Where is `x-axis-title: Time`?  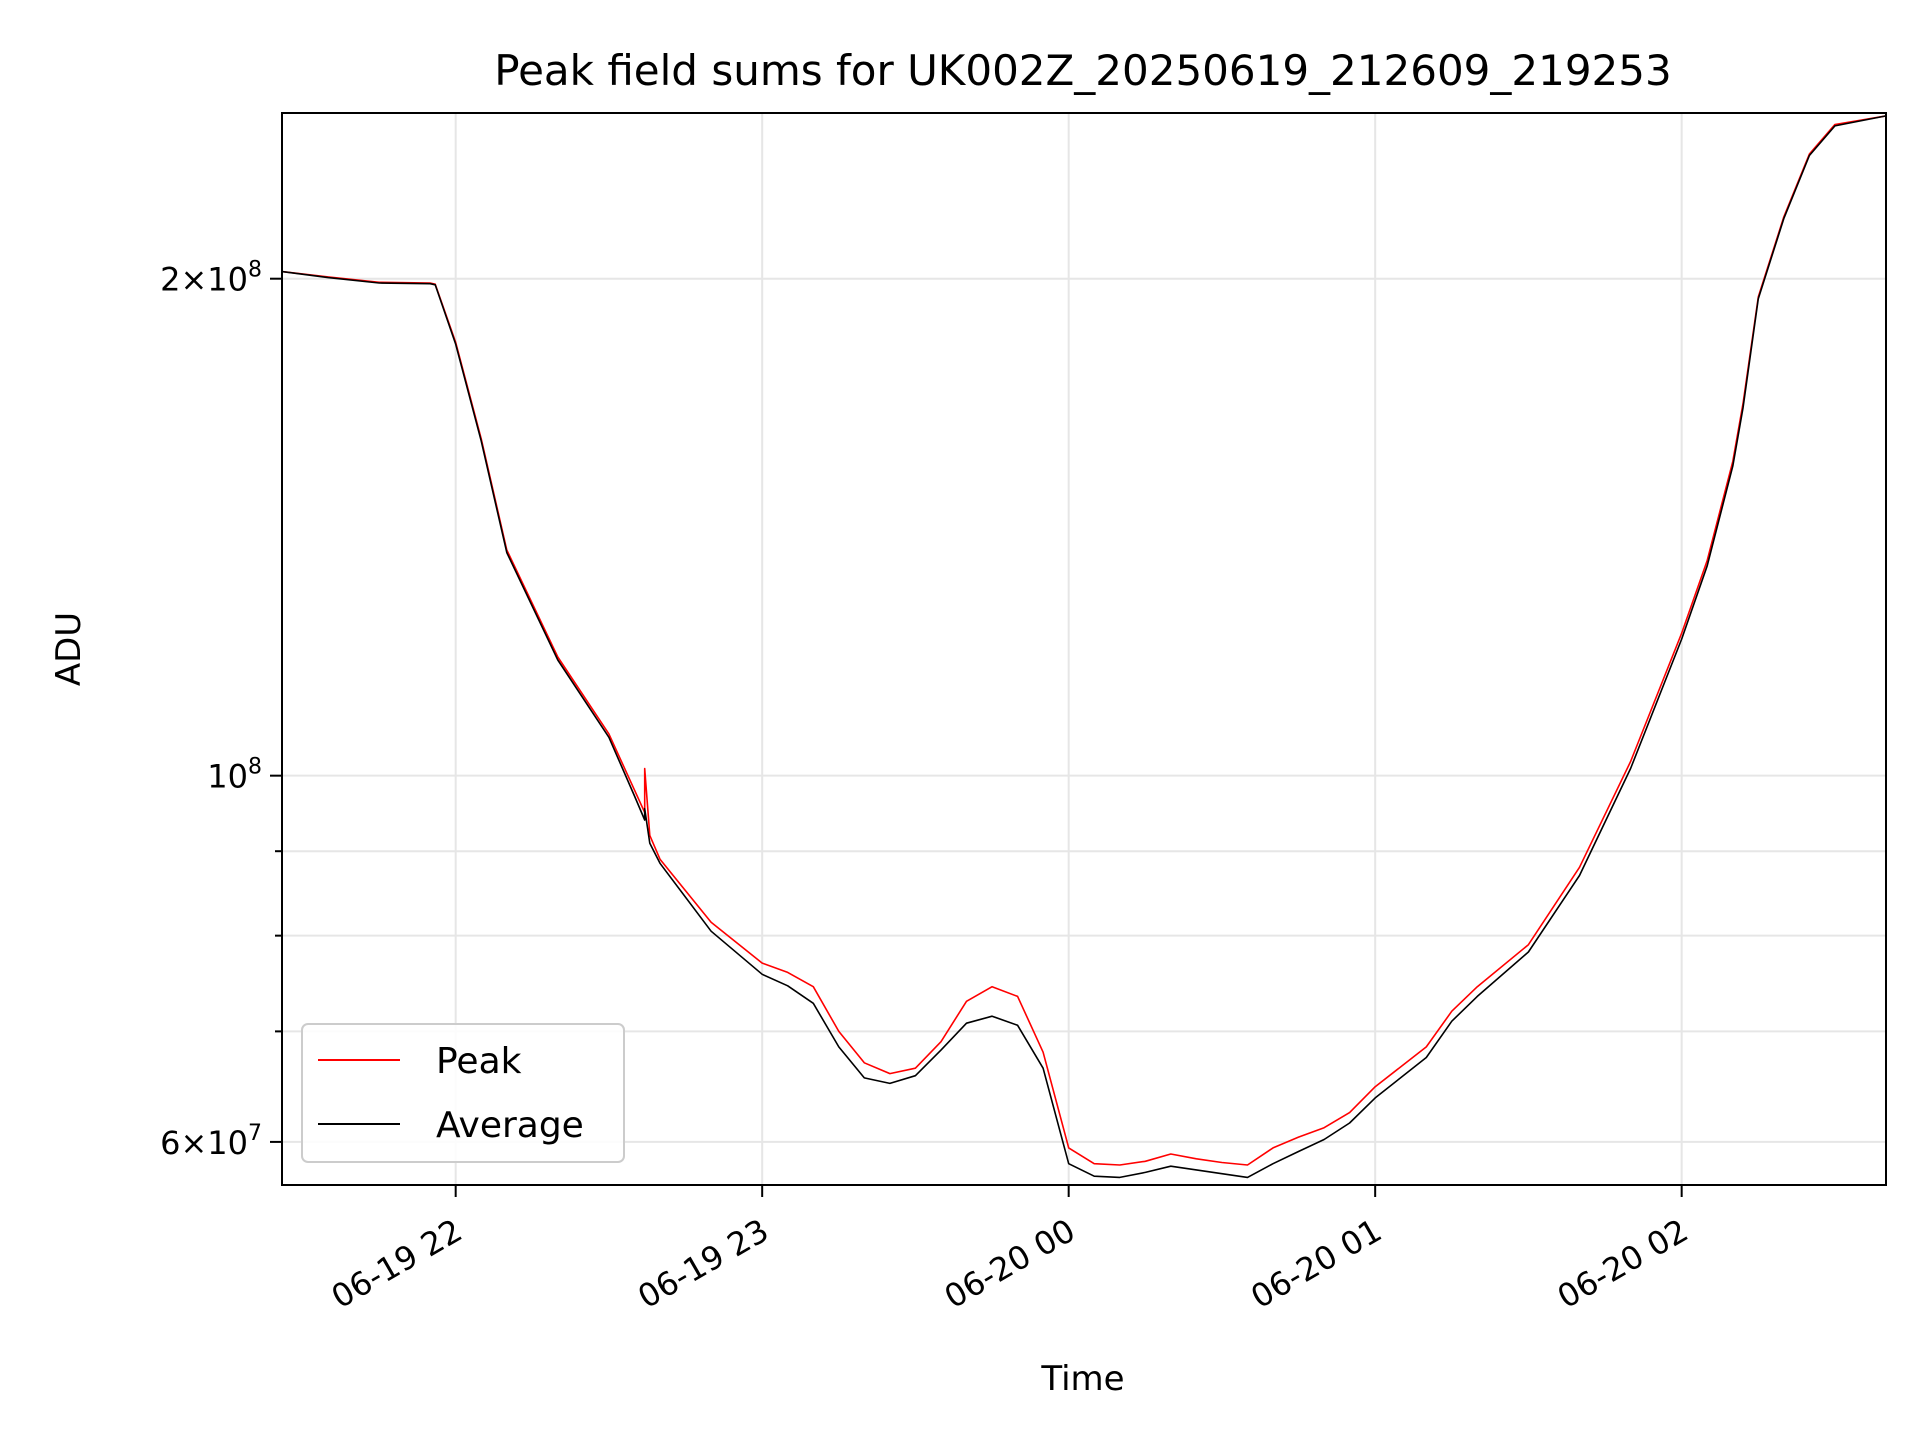 x-axis-title: Time is located at coordinates (1082, 1379).